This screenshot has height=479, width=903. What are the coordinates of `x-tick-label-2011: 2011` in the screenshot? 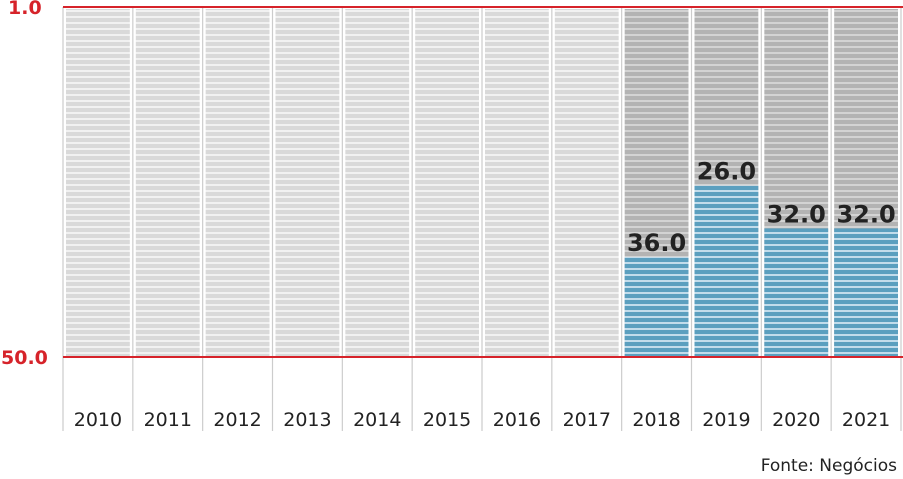 It's located at (168, 420).